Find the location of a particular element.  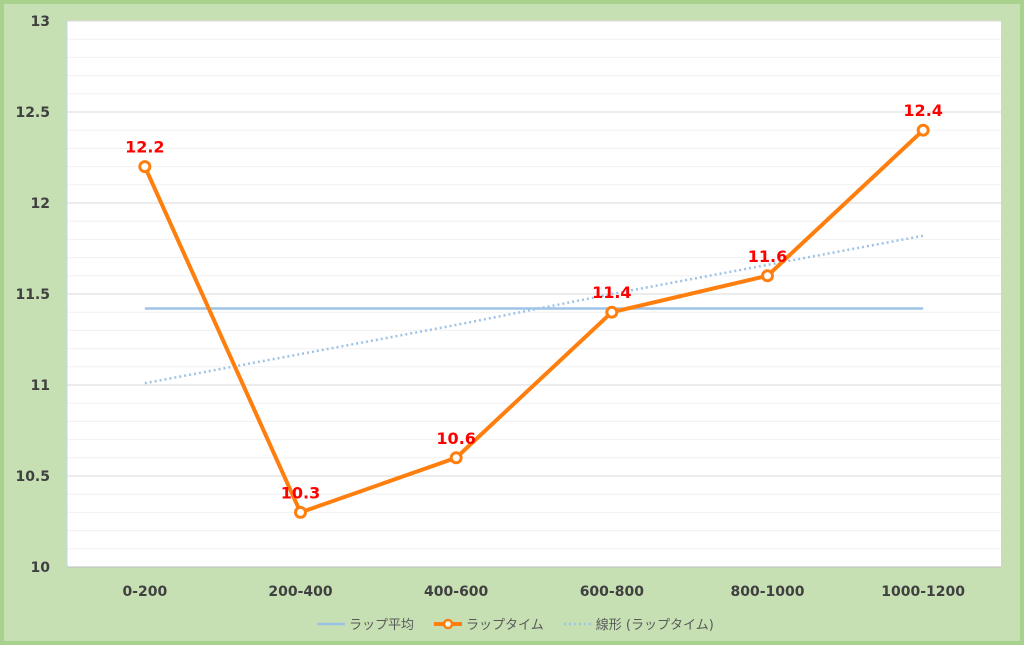

y-tick-label: 12 is located at coordinates (40, 204).